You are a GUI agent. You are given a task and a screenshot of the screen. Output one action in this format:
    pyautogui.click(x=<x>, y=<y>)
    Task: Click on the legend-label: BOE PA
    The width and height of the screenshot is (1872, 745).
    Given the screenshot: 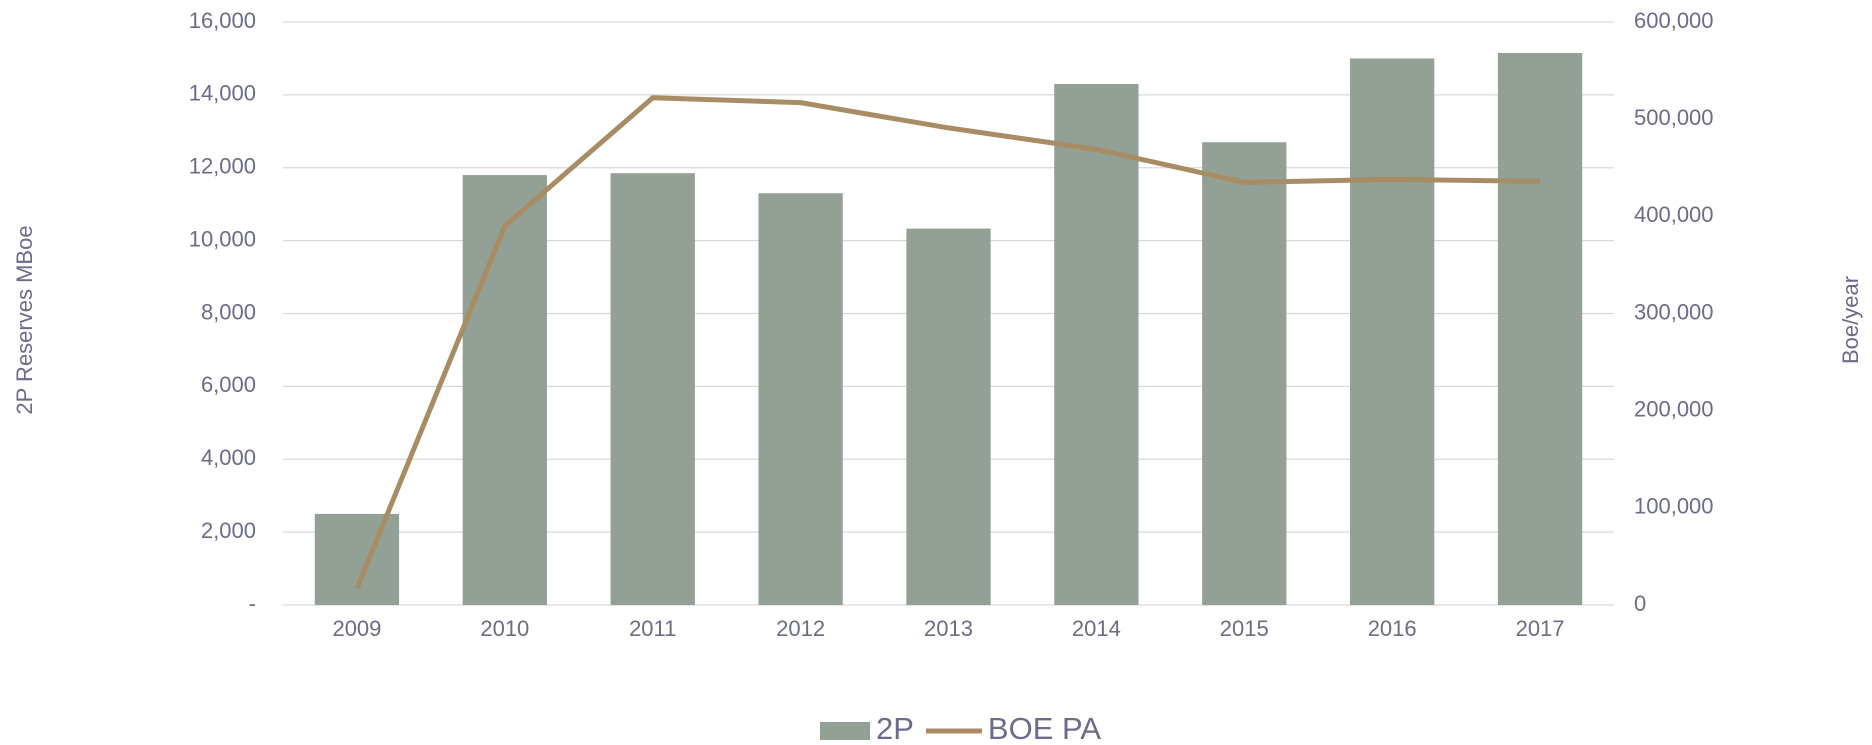 What is the action you would take?
    pyautogui.click(x=1044, y=728)
    